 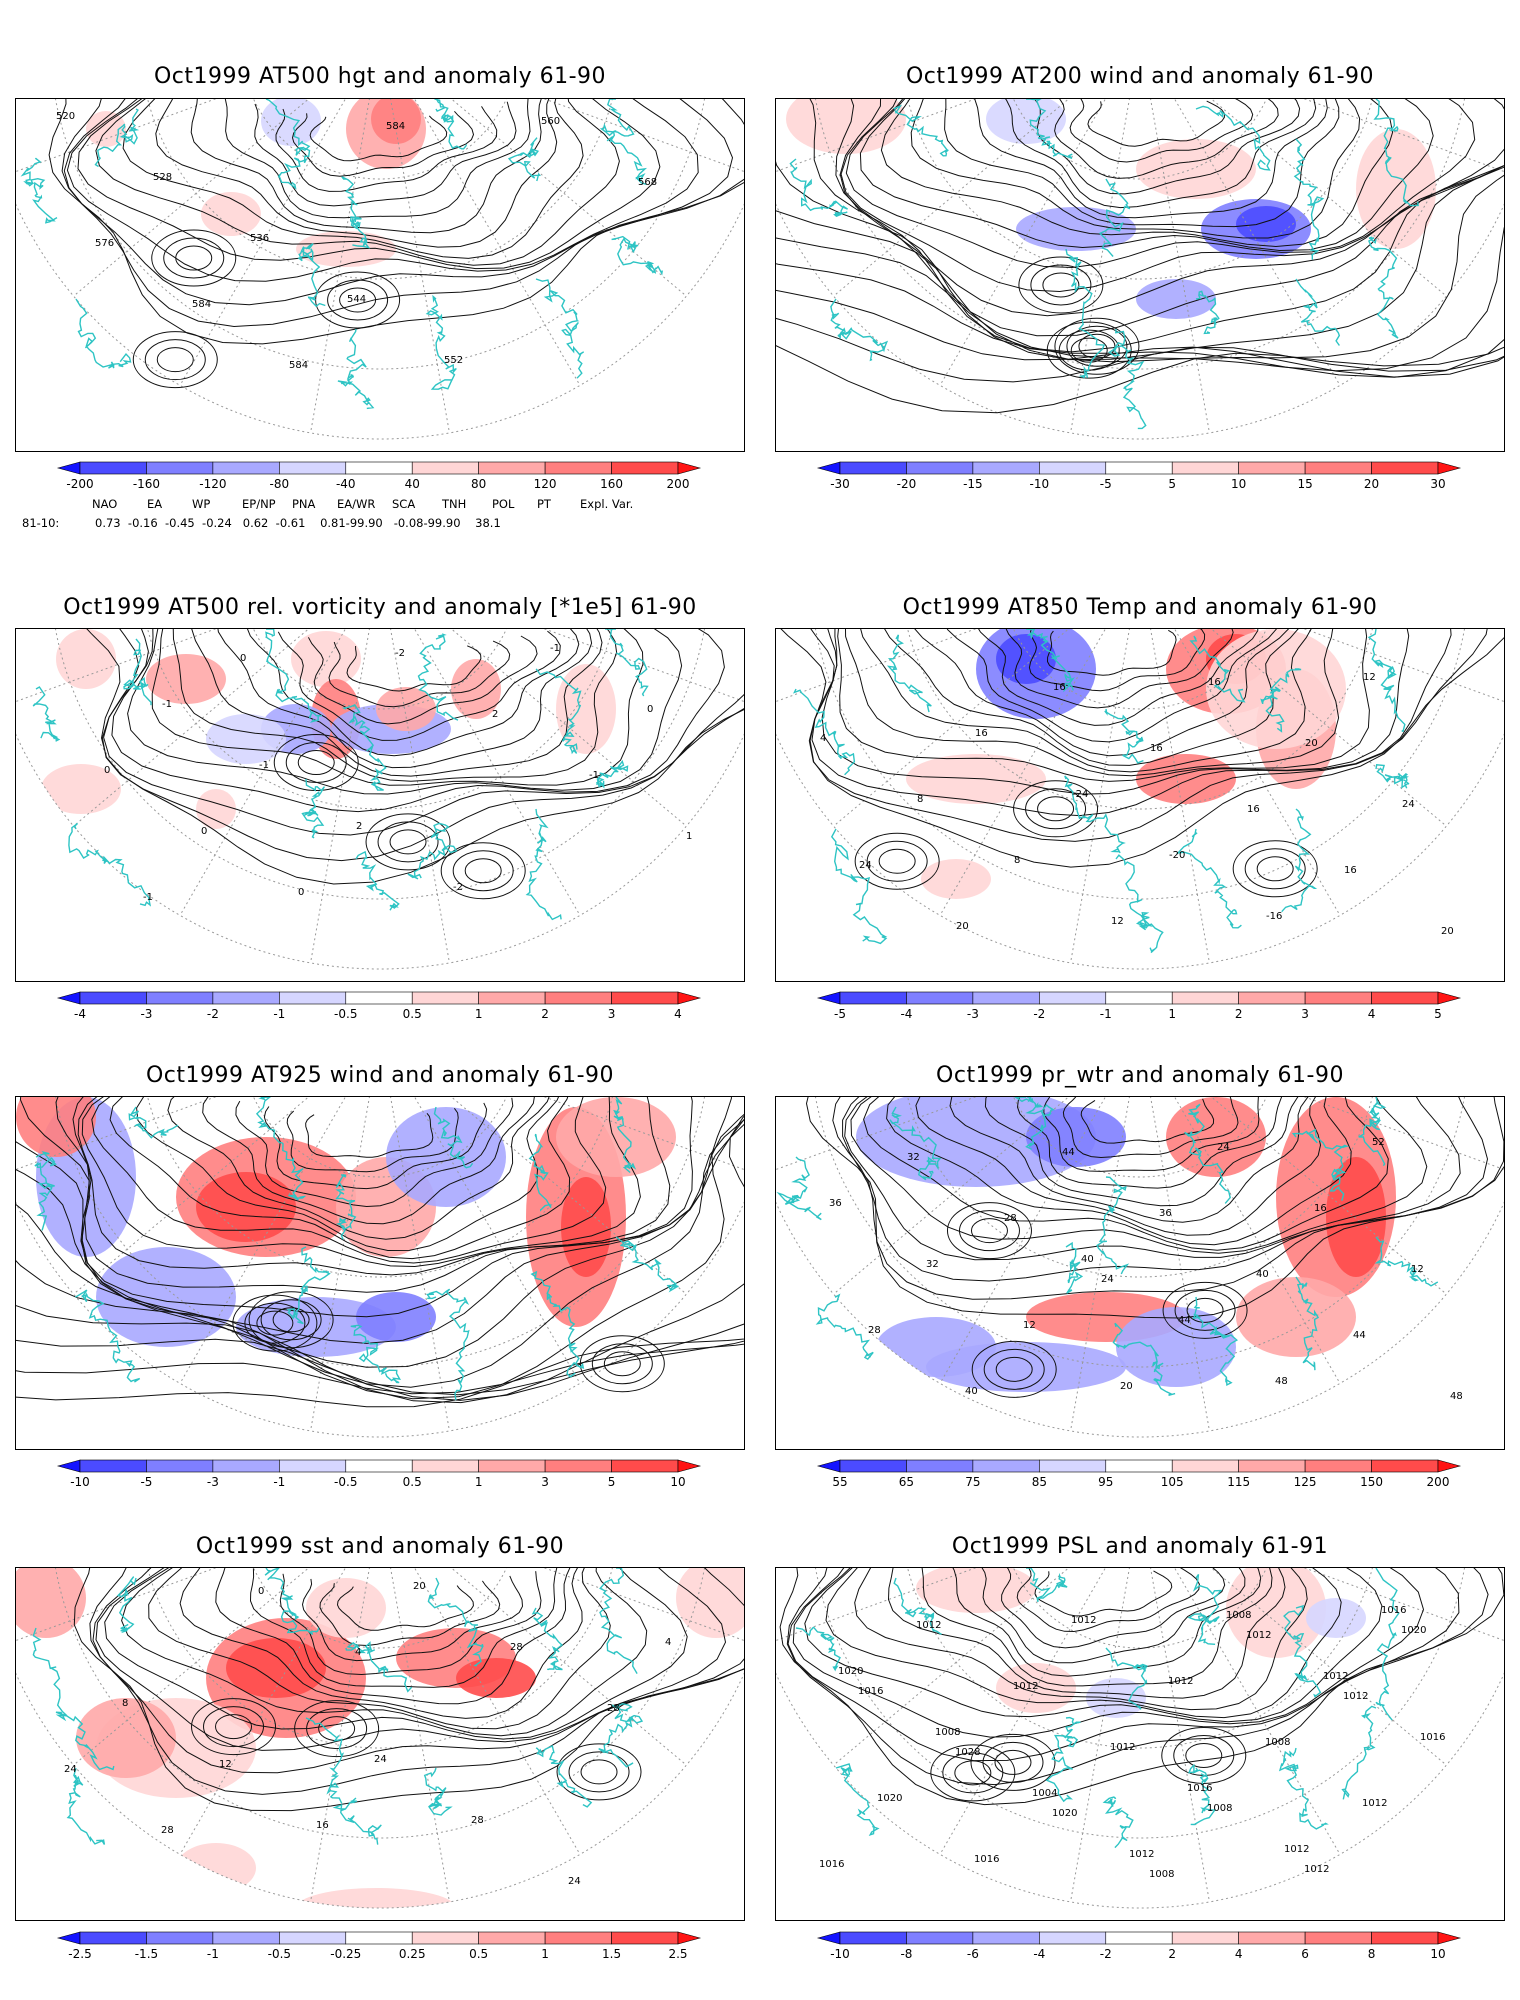 I want to click on contour-label: 1008, so click(x=1219, y=1808).